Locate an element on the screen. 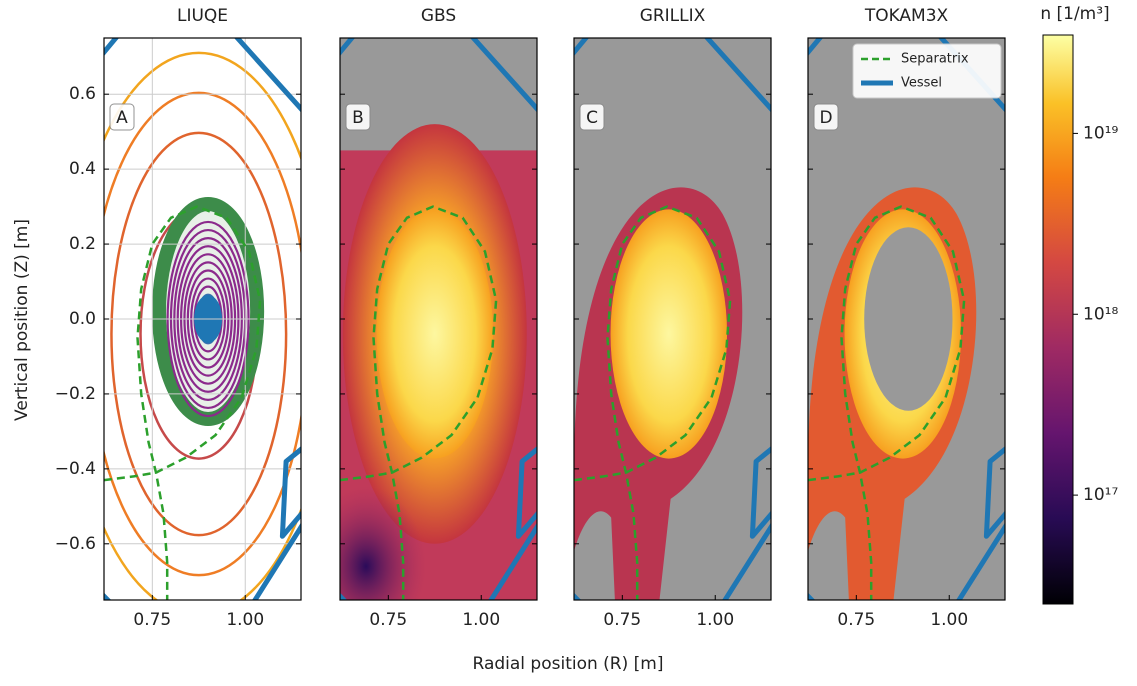  panel-title: TOKAM3X is located at coordinates (906, 16).